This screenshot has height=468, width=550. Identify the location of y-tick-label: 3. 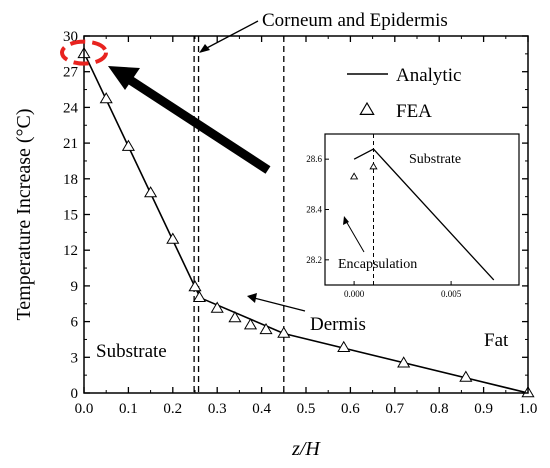
(75, 358).